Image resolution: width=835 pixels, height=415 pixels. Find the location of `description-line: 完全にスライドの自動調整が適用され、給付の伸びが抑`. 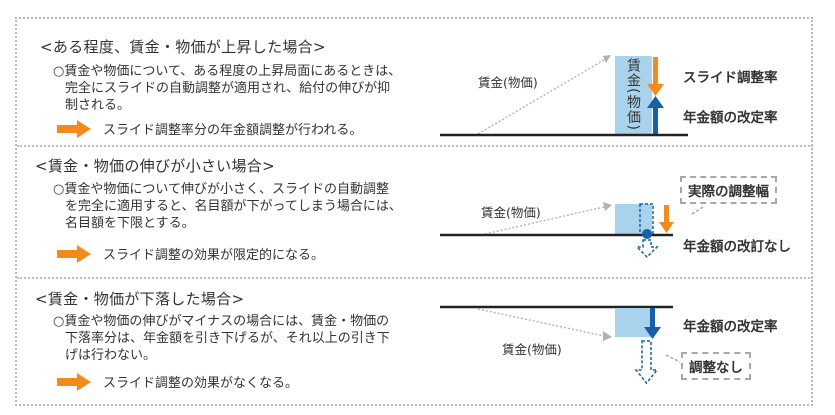

description-line: 完全にスライドの自動調整が適用され、給付の伸びが抑 is located at coordinates (228, 88).